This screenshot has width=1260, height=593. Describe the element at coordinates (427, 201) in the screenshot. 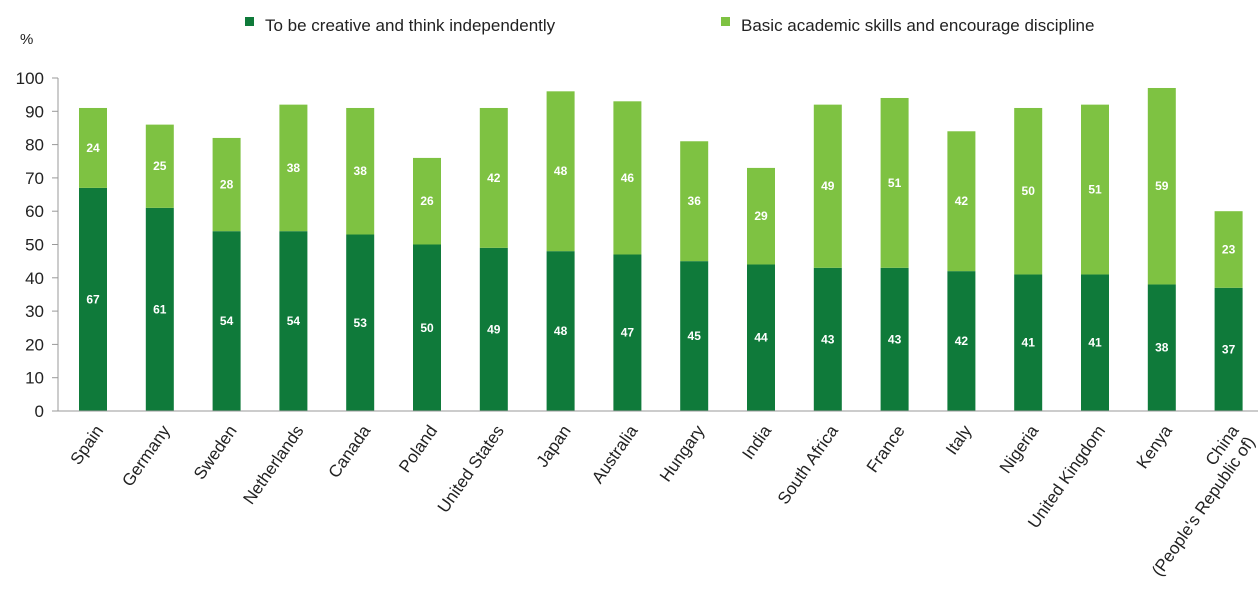

I see `data-label: 26` at that location.